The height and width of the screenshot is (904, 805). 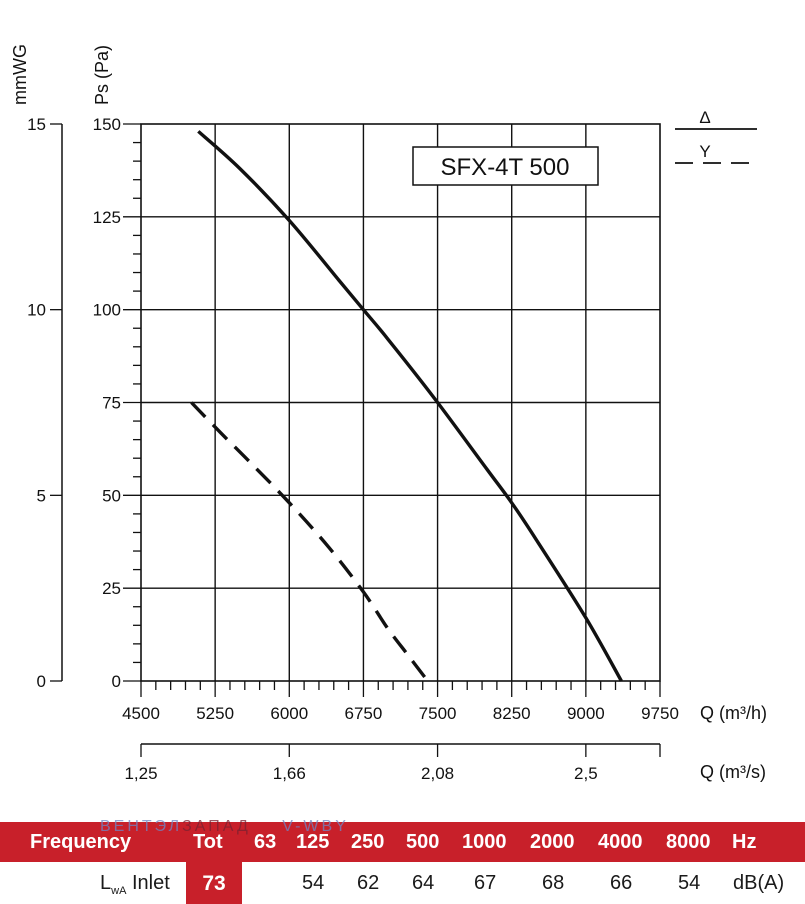 I want to click on tot-value: 73, so click(x=214, y=883).